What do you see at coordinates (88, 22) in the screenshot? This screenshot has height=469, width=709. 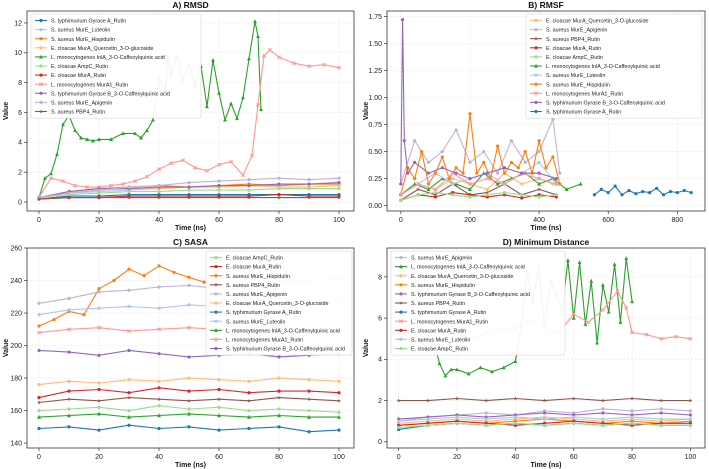 I see `legend-label: S. typhimurium Gyrase A_Rutin` at bounding box center [88, 22].